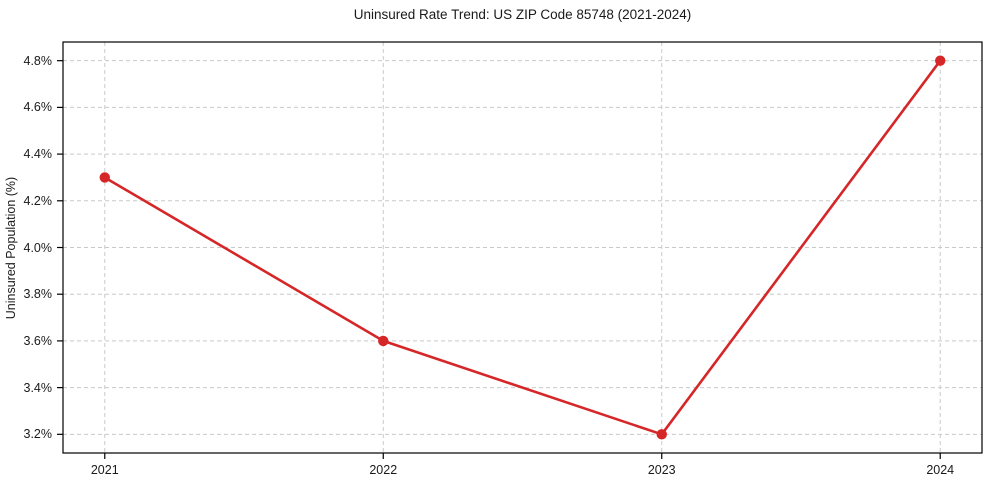 Image resolution: width=989 pixels, height=490 pixels. I want to click on y-tick-label: 4.4%, so click(38, 154).